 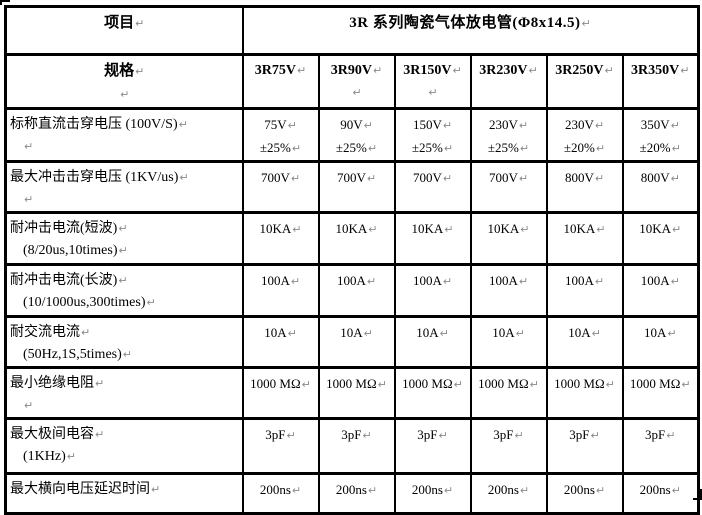 What do you see at coordinates (470, 30) in the screenshot?
I see `table-title-cell: 3R 系列陶瓷气体放电管(Φ8x14.5)↵` at bounding box center [470, 30].